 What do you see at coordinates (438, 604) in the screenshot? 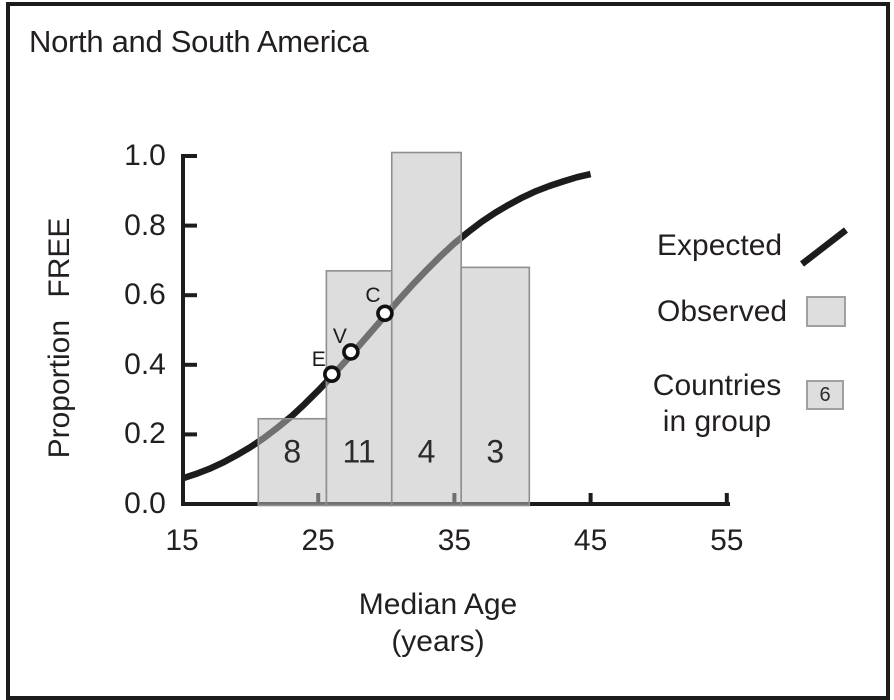
I see `x-axis-label-line1: Median Age` at bounding box center [438, 604].